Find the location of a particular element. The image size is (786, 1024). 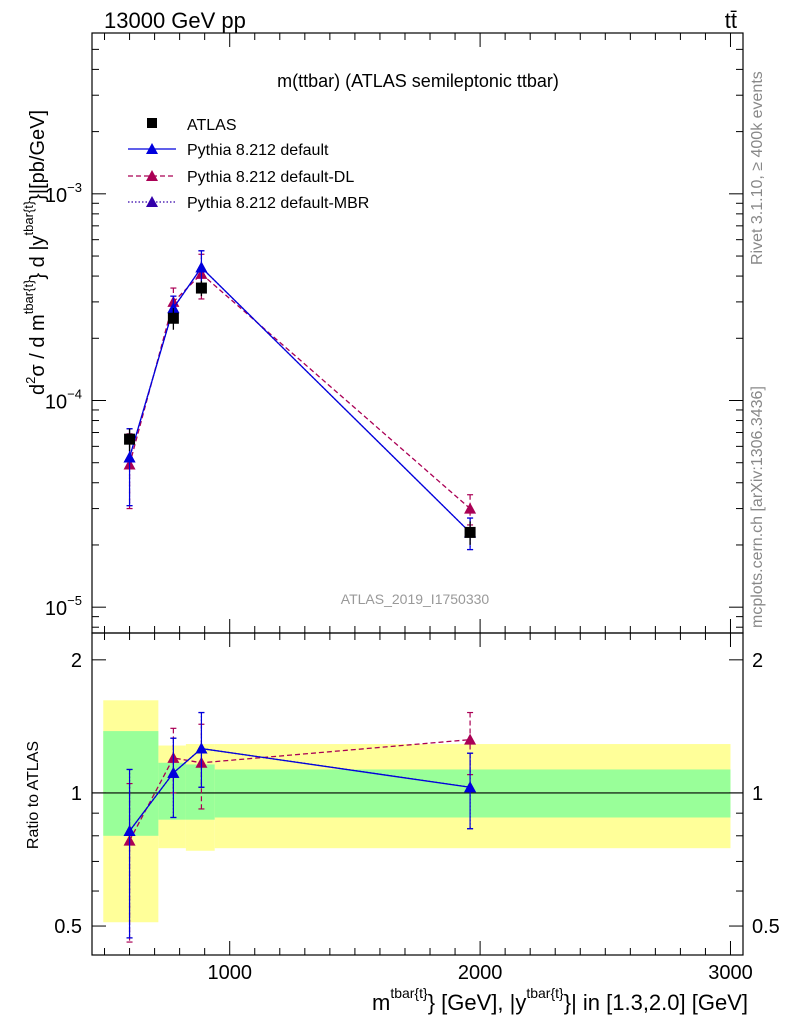

series-atlas is located at coordinates (300, 412).